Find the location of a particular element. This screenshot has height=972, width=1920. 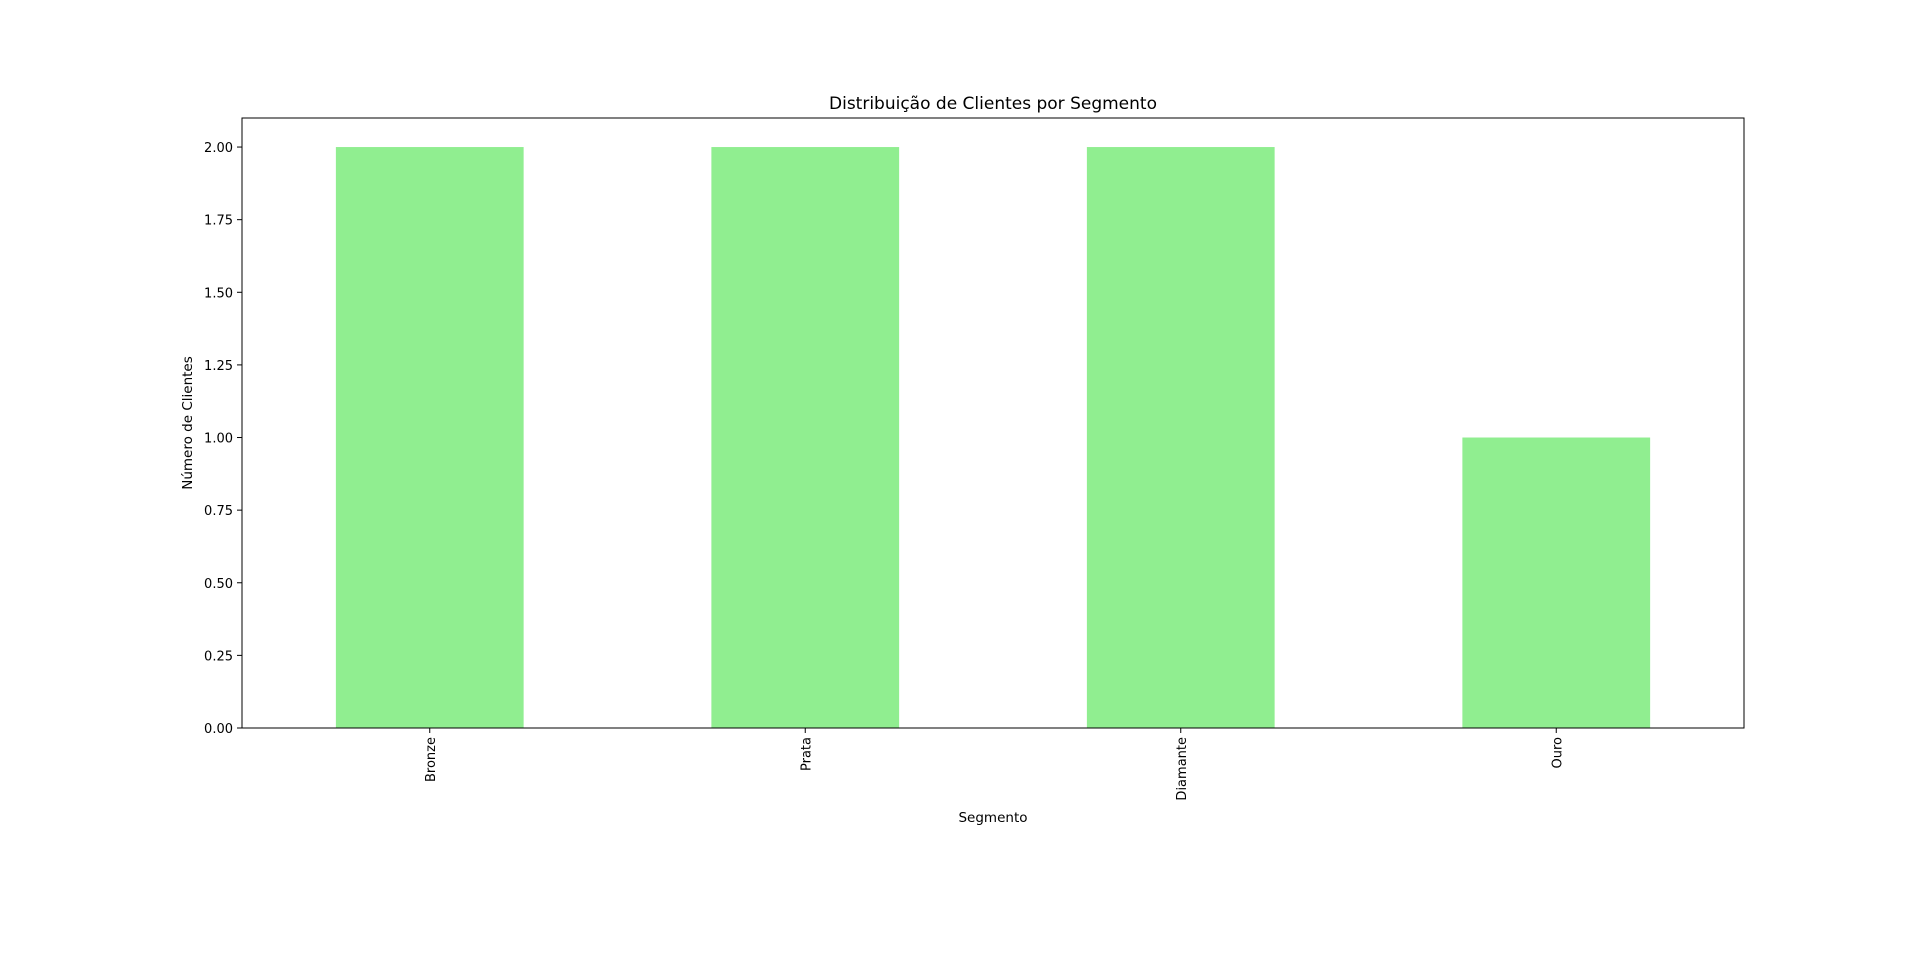

x-tick-label: Prata is located at coordinates (806, 754).